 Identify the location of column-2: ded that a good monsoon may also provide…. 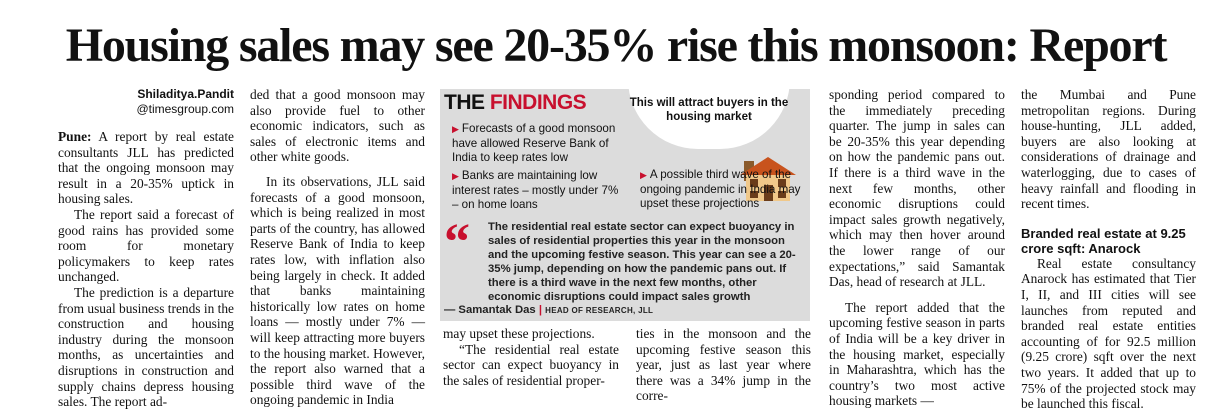
(337, 247).